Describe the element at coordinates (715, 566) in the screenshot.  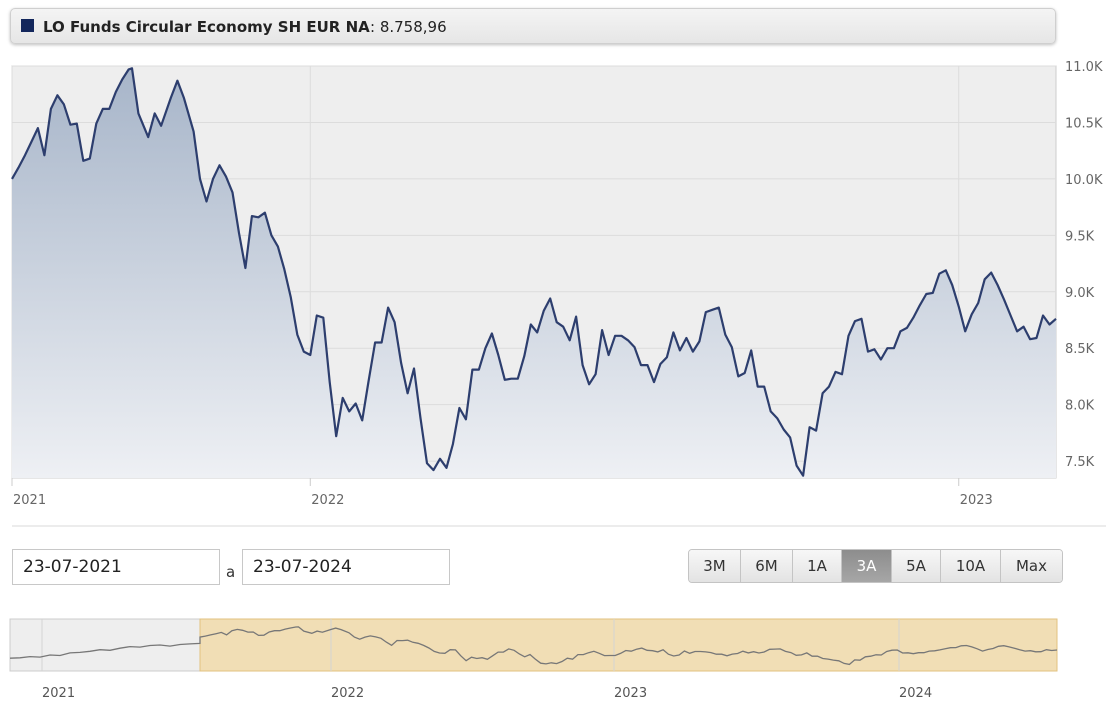
I see `range-button-3m: 3M` at that location.